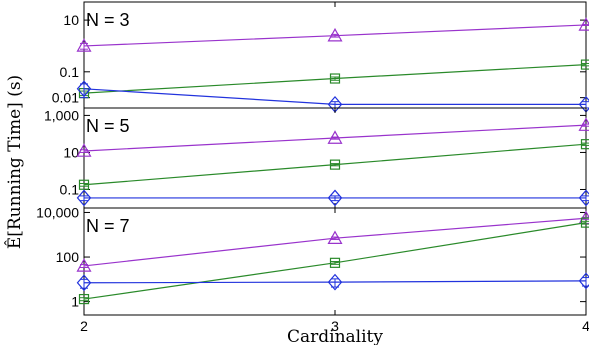 This screenshot has width=589, height=350. Describe the element at coordinates (335, 336) in the screenshot. I see `x-axis-label: Cardinality` at that location.